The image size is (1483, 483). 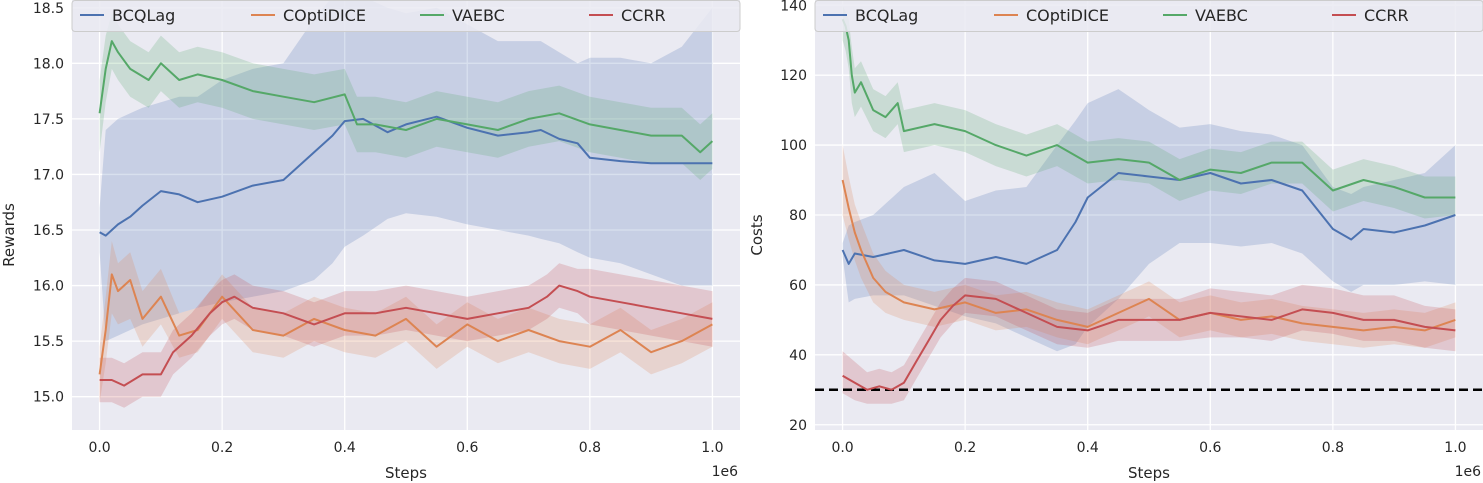 What do you see at coordinates (798, 356) in the screenshot?
I see `y-tick-label: 40` at bounding box center [798, 356].